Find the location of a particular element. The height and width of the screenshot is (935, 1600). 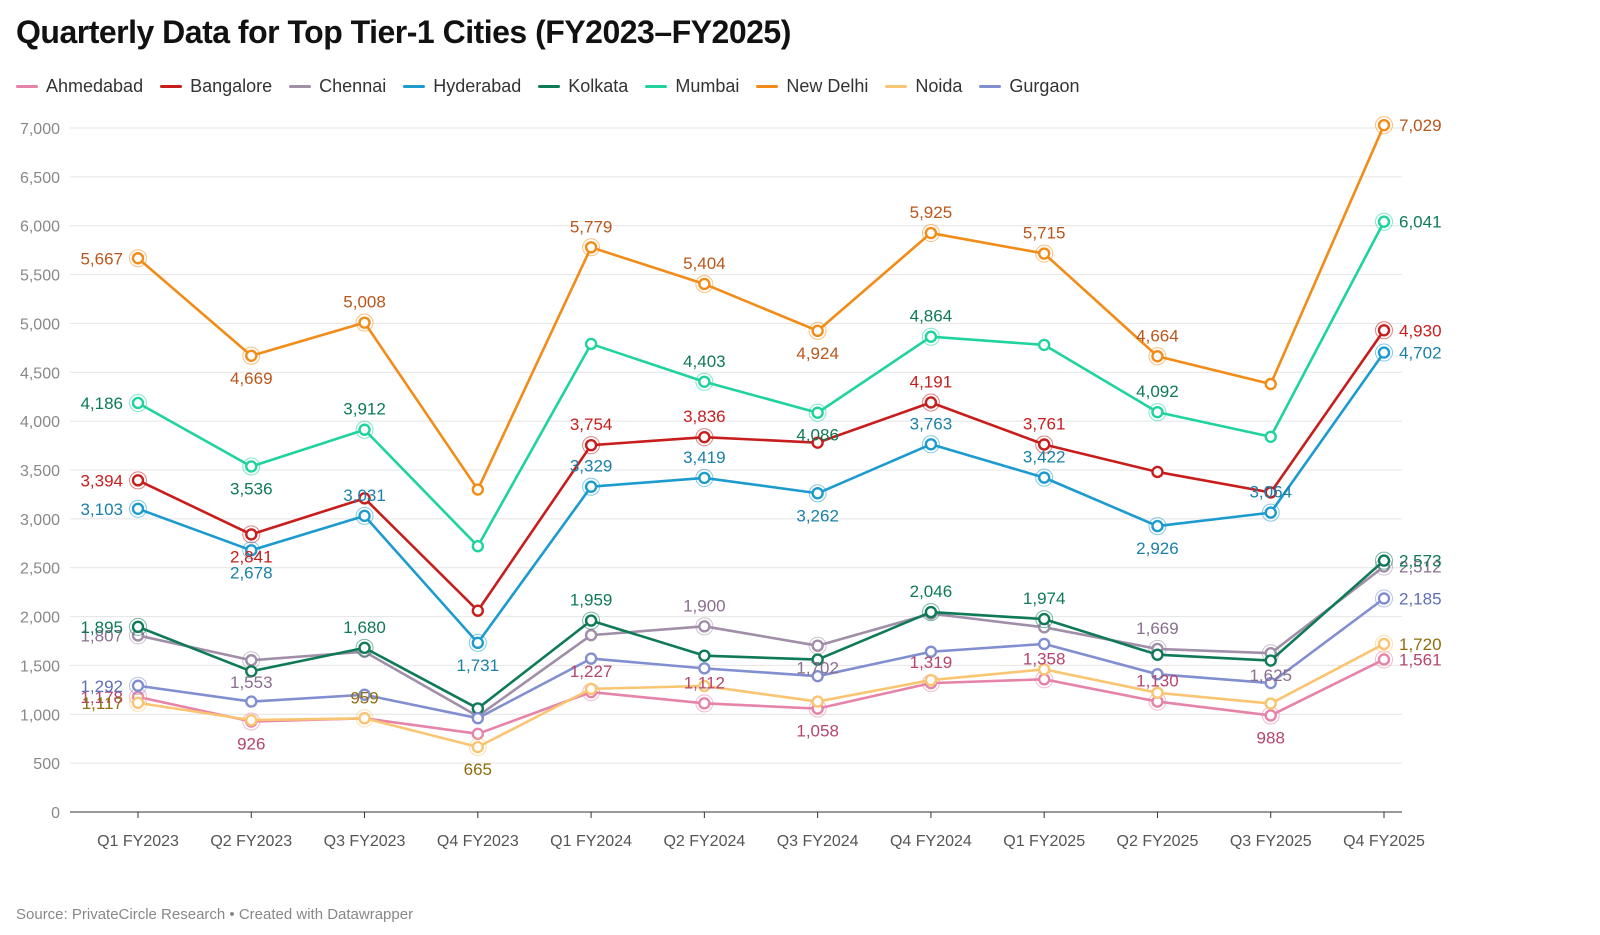

data-label-hyderabad: 3,064 is located at coordinates (1270, 492).